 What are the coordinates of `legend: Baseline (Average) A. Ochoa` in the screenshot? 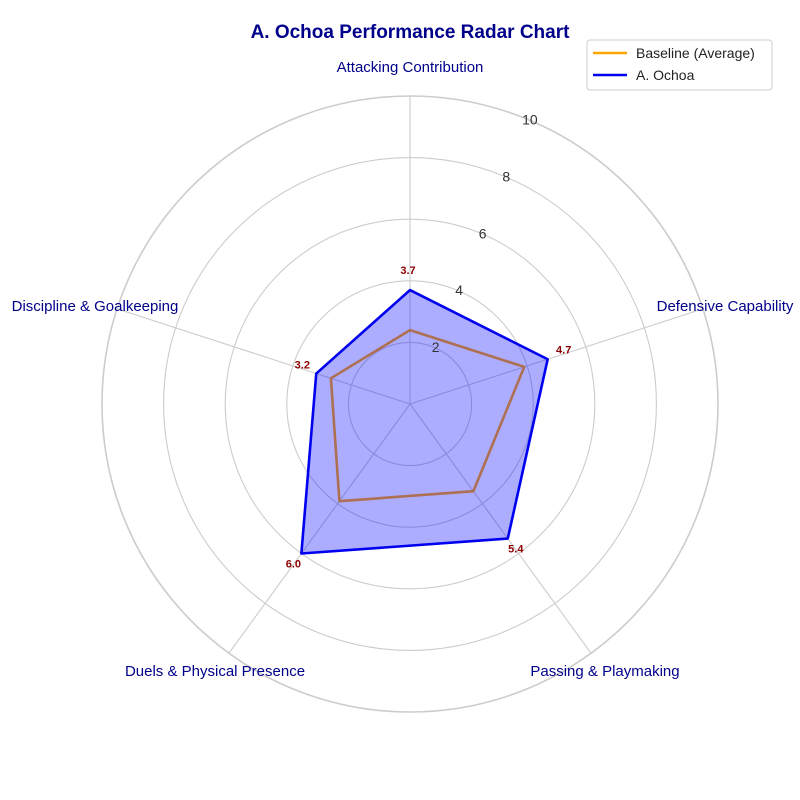 It's located at (679, 65).